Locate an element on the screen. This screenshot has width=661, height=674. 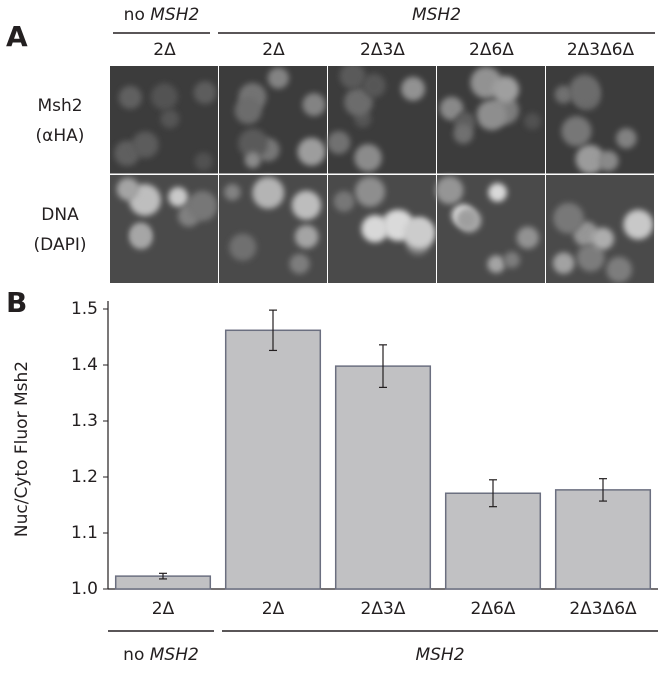
x-tick-label: 2Δ6Δ is located at coordinates (493, 609).